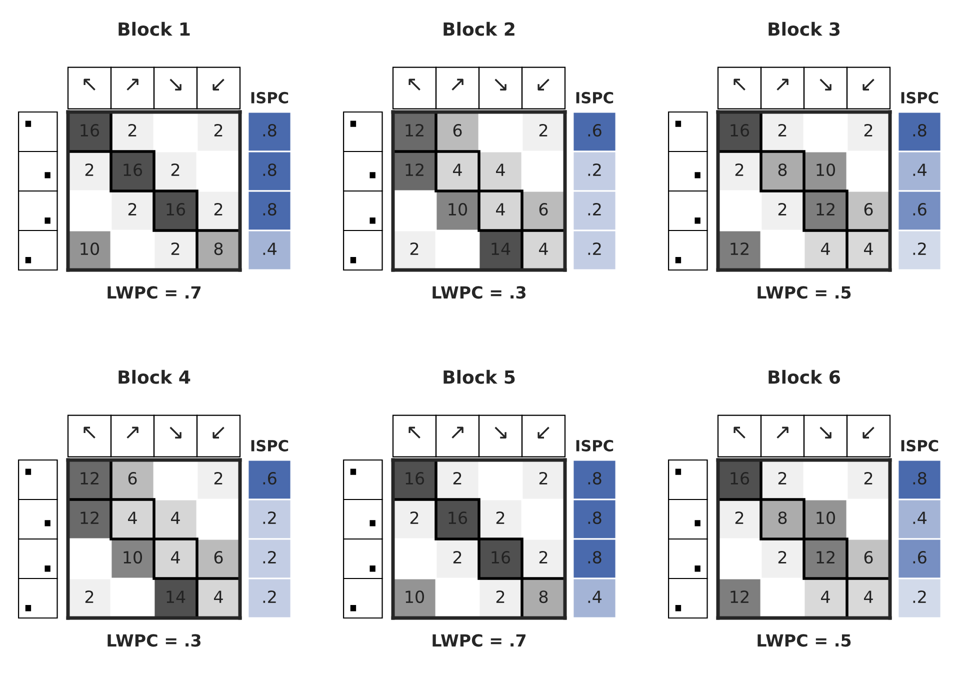 The image size is (975, 674). What do you see at coordinates (154, 29) in the screenshot?
I see `chart-title: Block 1` at bounding box center [154, 29].